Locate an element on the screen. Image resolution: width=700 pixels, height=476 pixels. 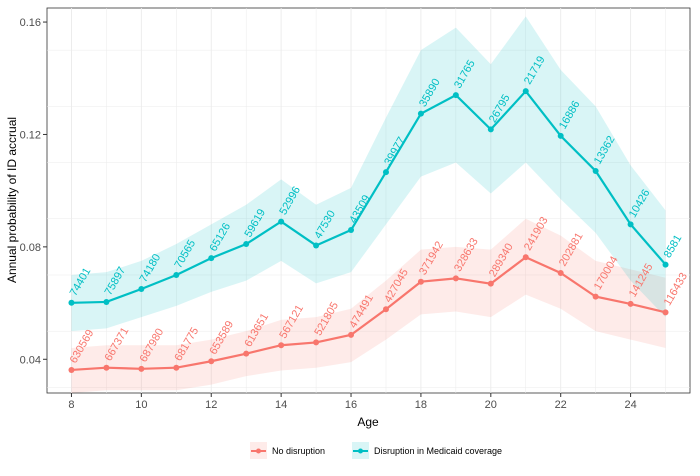
x-tick-label: 18 is located at coordinates (421, 405).